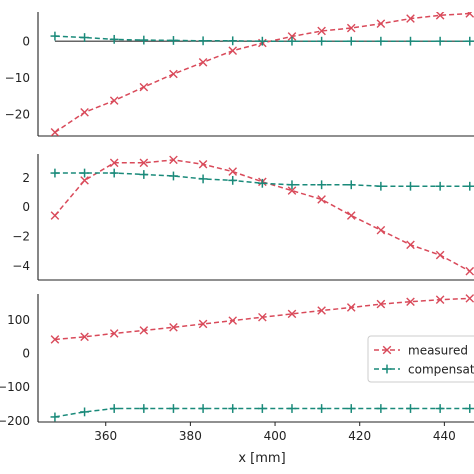  I want to click on y-tick-label: −20, so click(17, 115).